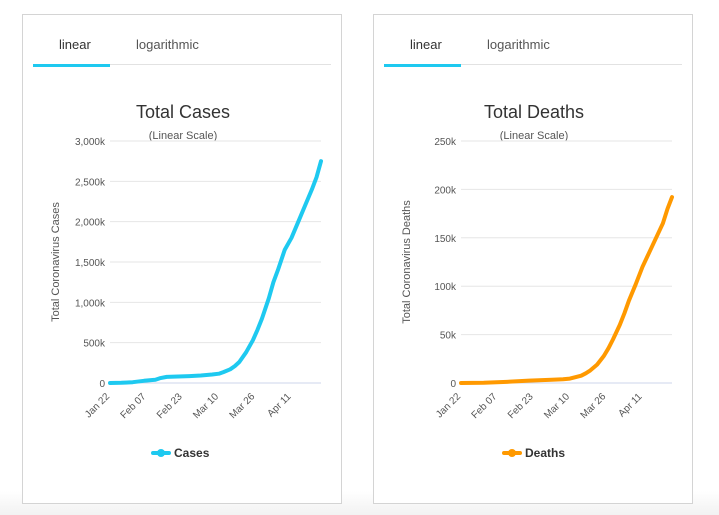 The height and width of the screenshot is (515, 719). What do you see at coordinates (445, 239) in the screenshot?
I see `y-tick-label: 150k` at bounding box center [445, 239].